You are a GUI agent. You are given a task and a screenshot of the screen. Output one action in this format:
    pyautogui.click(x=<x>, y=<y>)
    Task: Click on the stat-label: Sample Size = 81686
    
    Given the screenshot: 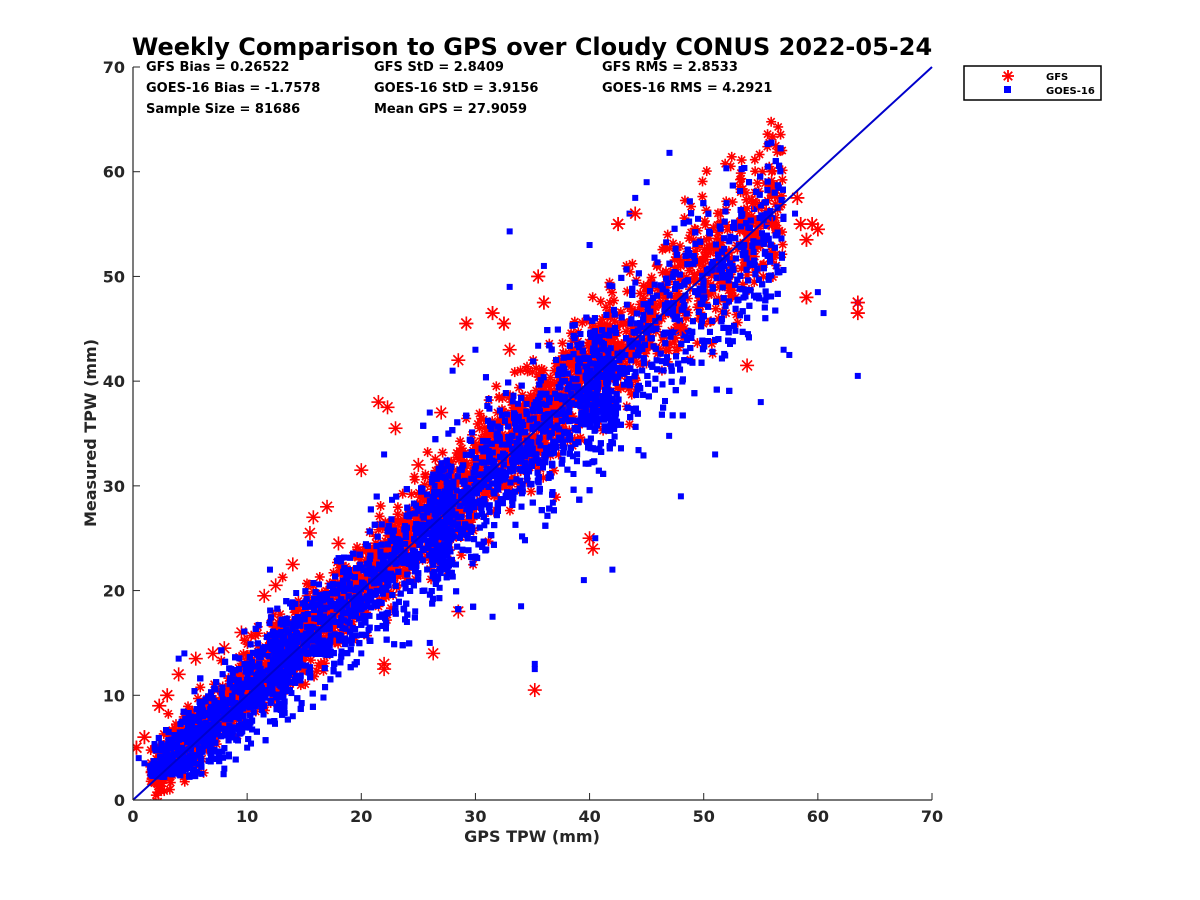 What is the action you would take?
    pyautogui.click(x=223, y=109)
    